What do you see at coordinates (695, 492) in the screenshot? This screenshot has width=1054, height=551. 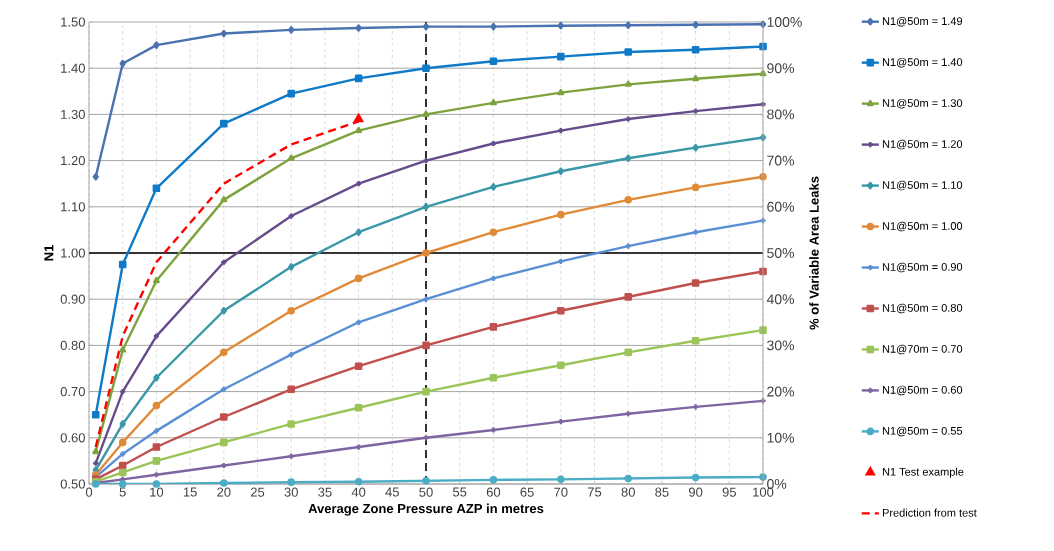 I see `x-tick-label: 90` at bounding box center [695, 492].